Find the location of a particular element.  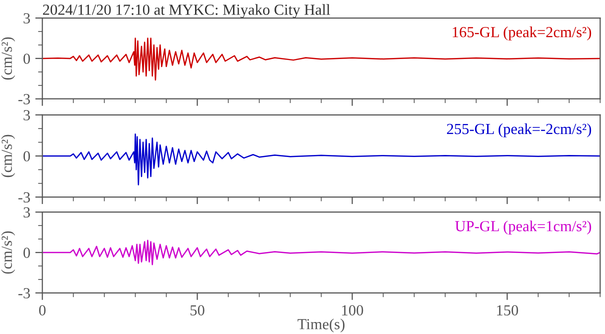

line-series is located at coordinates (321, 253).